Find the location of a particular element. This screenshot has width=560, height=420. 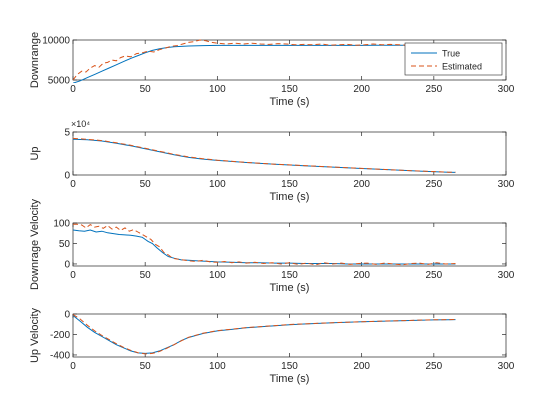

legend-box is located at coordinates (453, 59).